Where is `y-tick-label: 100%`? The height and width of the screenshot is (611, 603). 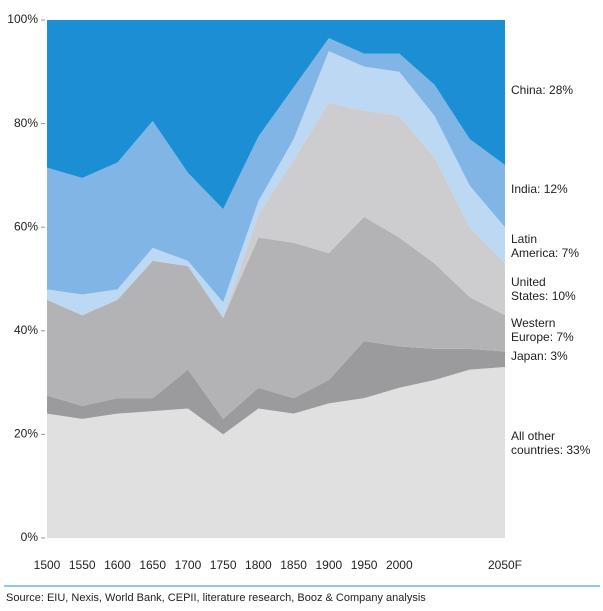 y-tick-label: 100% is located at coordinates (22, 19).